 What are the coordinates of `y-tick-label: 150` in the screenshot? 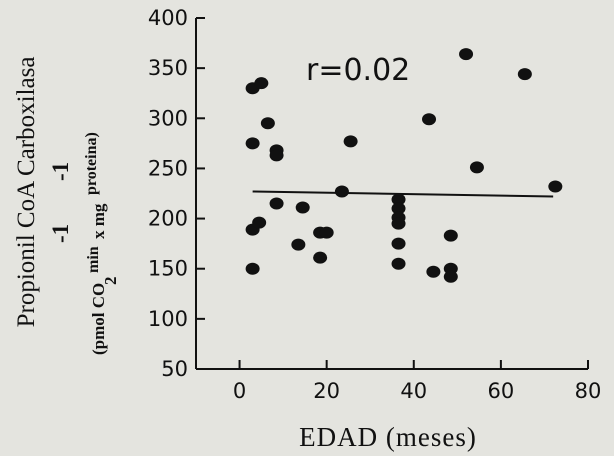 It's located at (168, 269).